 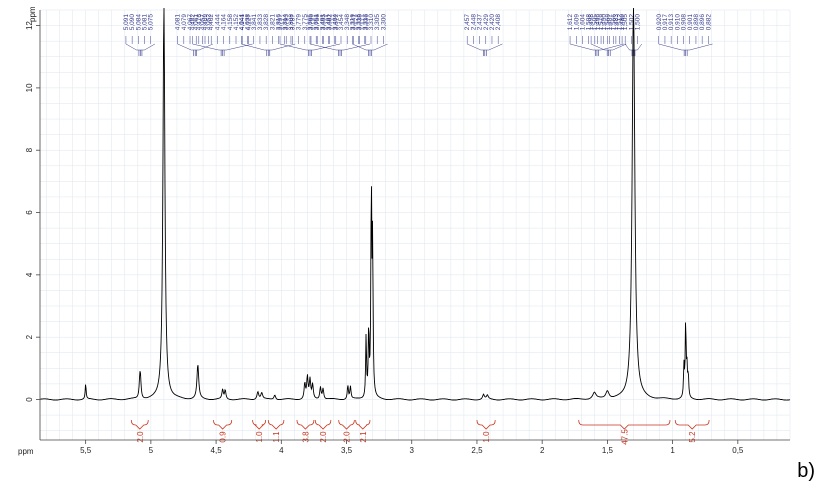 I want to click on peak-label: 3,775, so click(x=305, y=22).